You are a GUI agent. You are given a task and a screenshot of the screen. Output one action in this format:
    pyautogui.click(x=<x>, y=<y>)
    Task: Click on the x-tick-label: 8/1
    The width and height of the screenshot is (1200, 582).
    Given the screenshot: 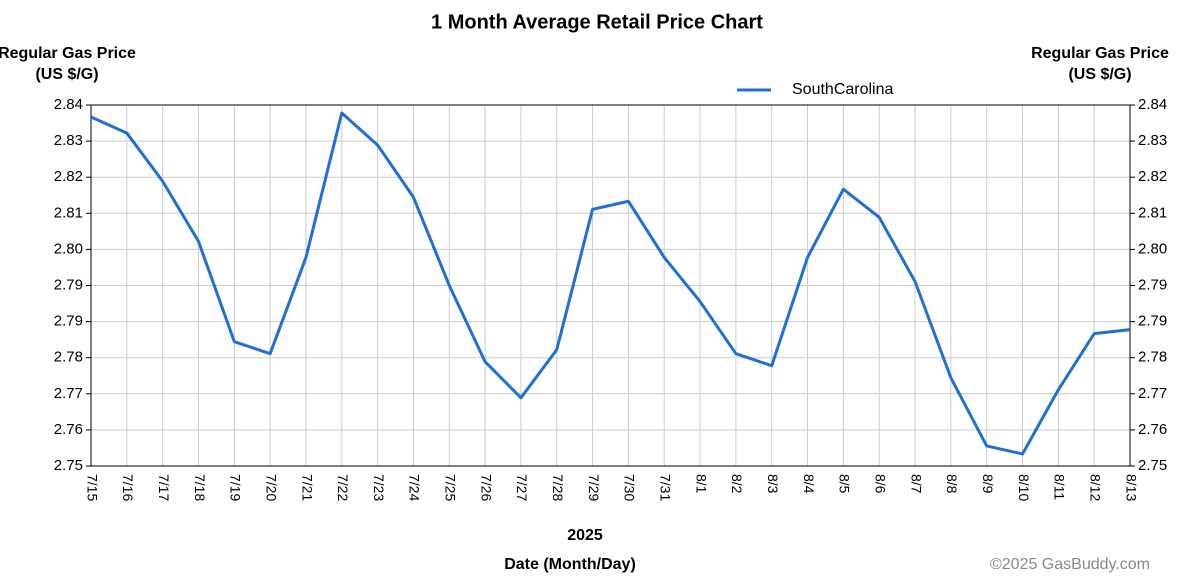 What is the action you would take?
    pyautogui.click(x=701, y=484)
    